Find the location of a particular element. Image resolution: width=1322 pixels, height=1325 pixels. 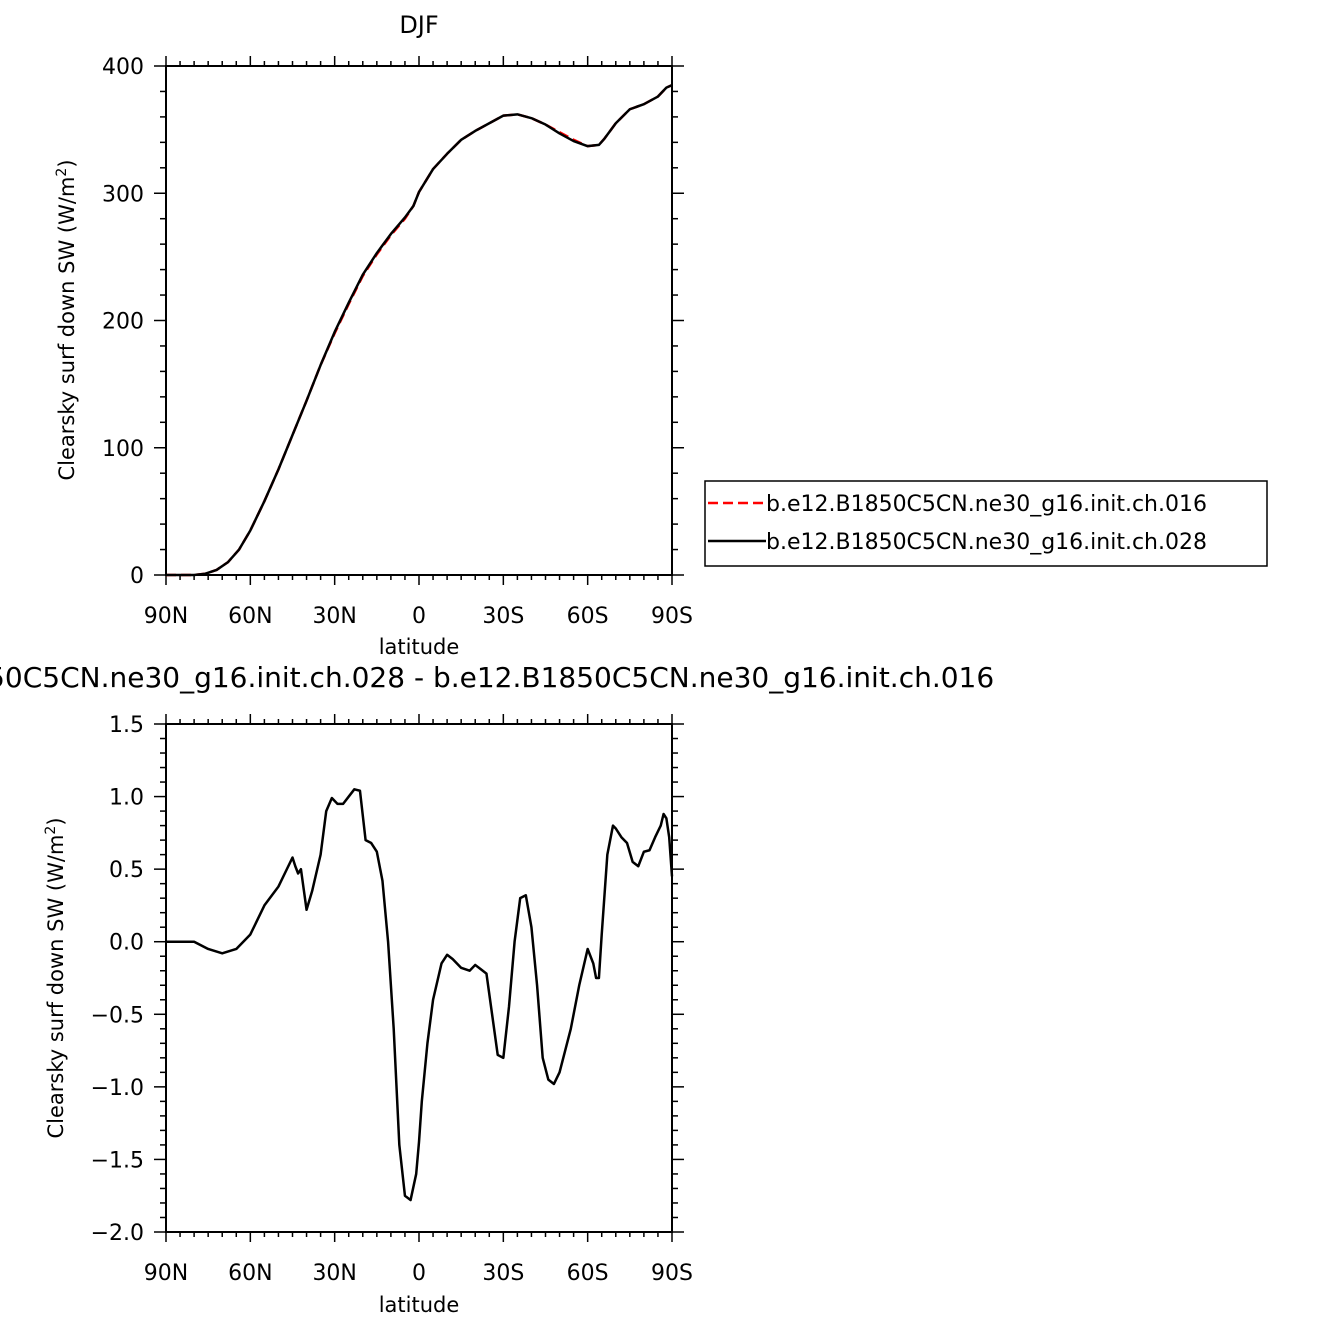

top-x-axis-label: latitude is located at coordinates (419, 647).